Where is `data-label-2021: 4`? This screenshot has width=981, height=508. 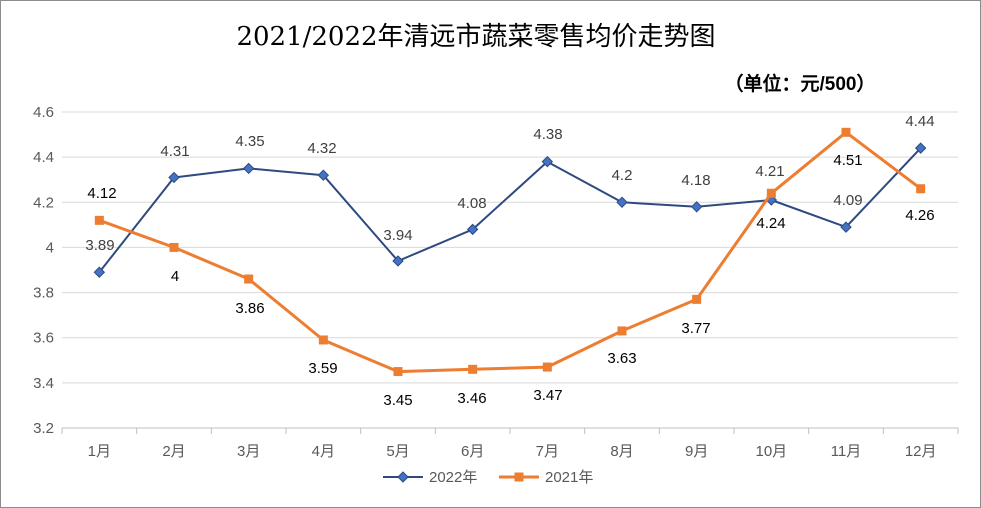 data-label-2021: 4 is located at coordinates (175, 276).